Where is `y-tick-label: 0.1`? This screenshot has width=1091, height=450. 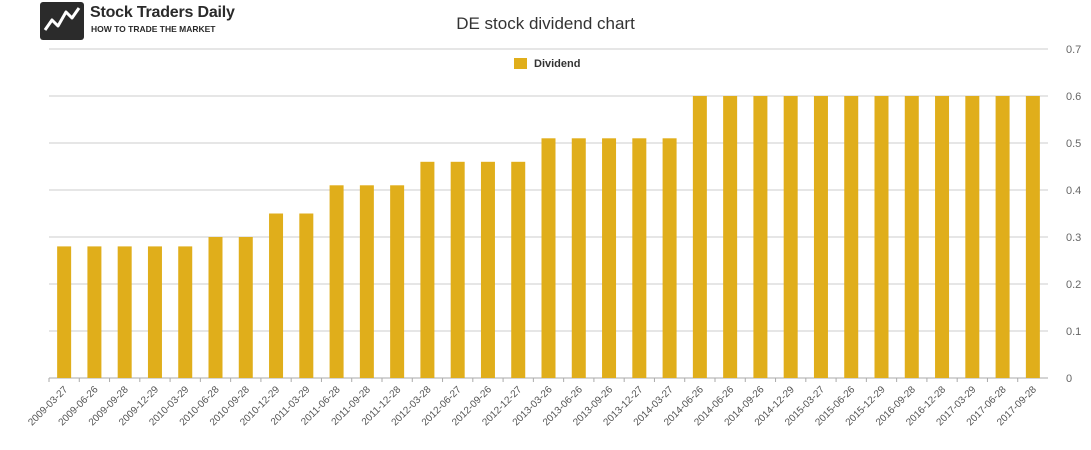
y-tick-label: 0.1 is located at coordinates (1073, 332).